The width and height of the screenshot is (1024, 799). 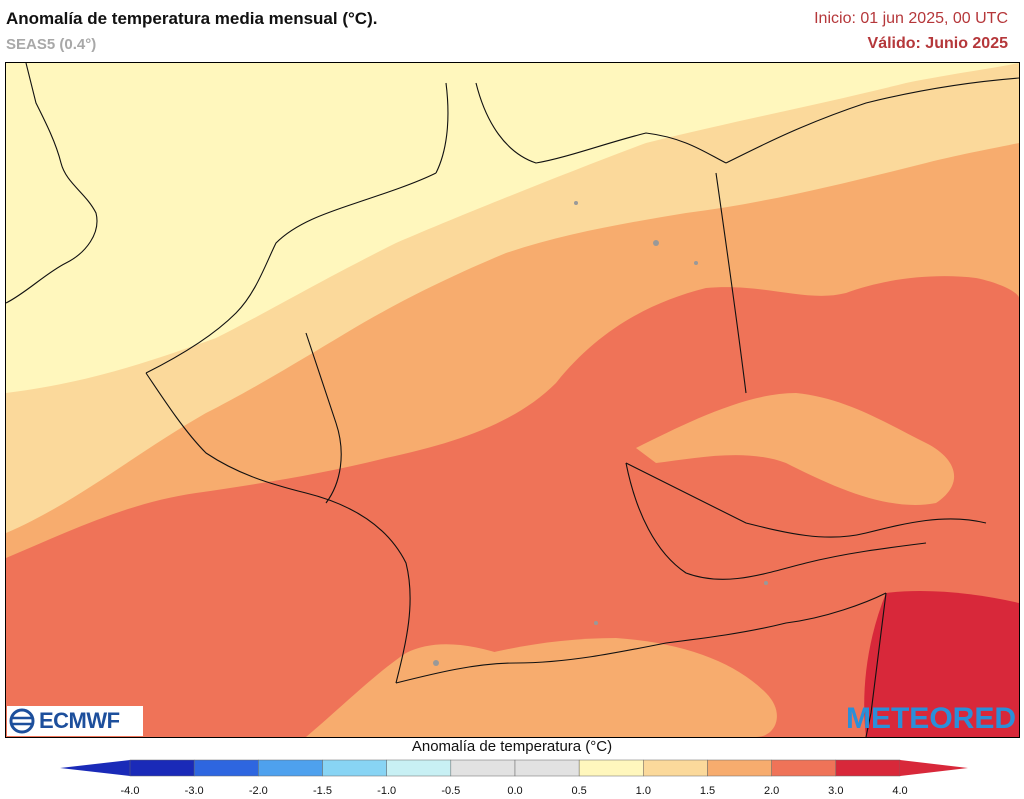 I want to click on ecmwf-logo: ECMWF, so click(x=75, y=721).